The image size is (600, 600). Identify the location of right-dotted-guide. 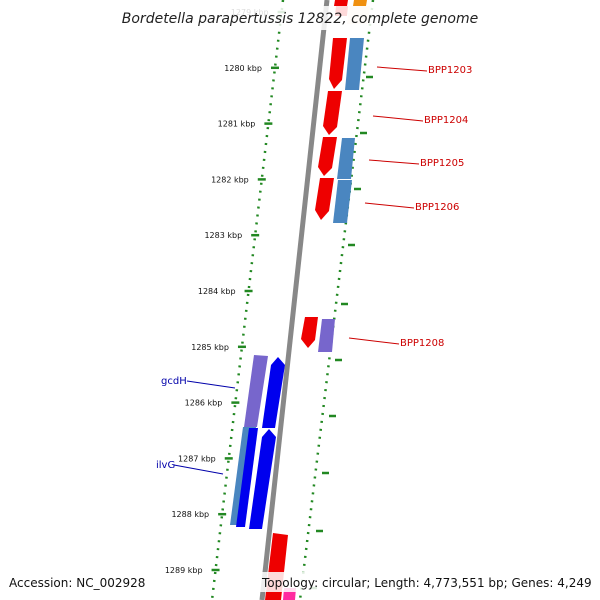
(336, 300).